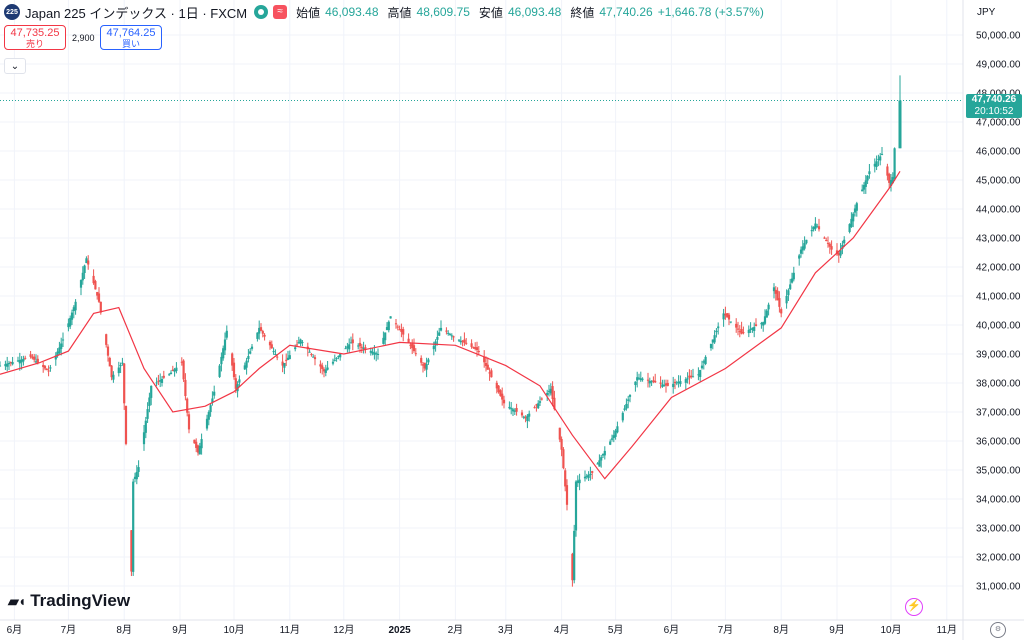 The height and width of the screenshot is (640, 1024). I want to click on tradingview-logo: ▰◖ TradingView, so click(69, 601).